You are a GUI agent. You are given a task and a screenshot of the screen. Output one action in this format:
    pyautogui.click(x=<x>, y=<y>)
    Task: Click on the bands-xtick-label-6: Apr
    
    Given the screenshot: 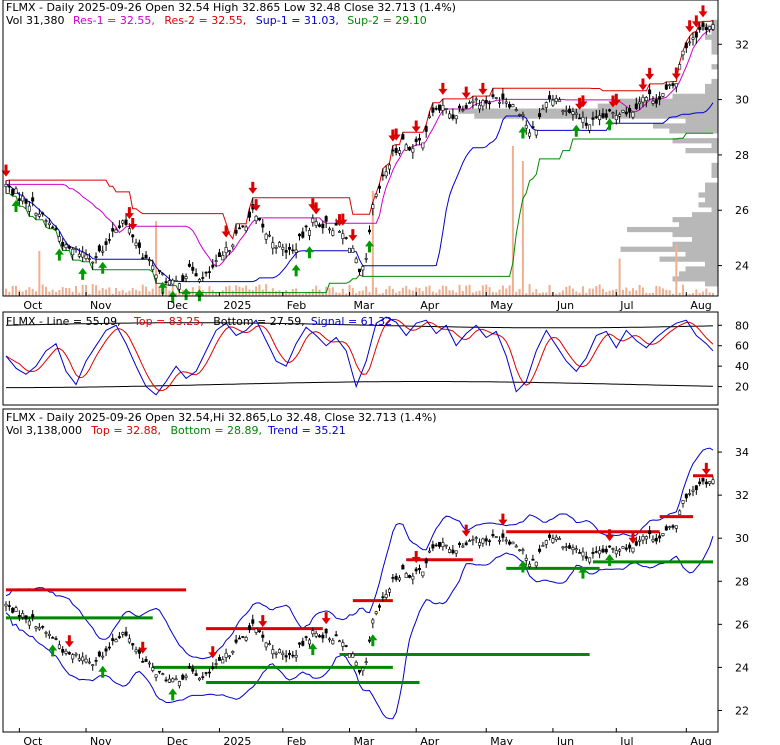 What is the action you would take?
    pyautogui.click(x=430, y=740)
    